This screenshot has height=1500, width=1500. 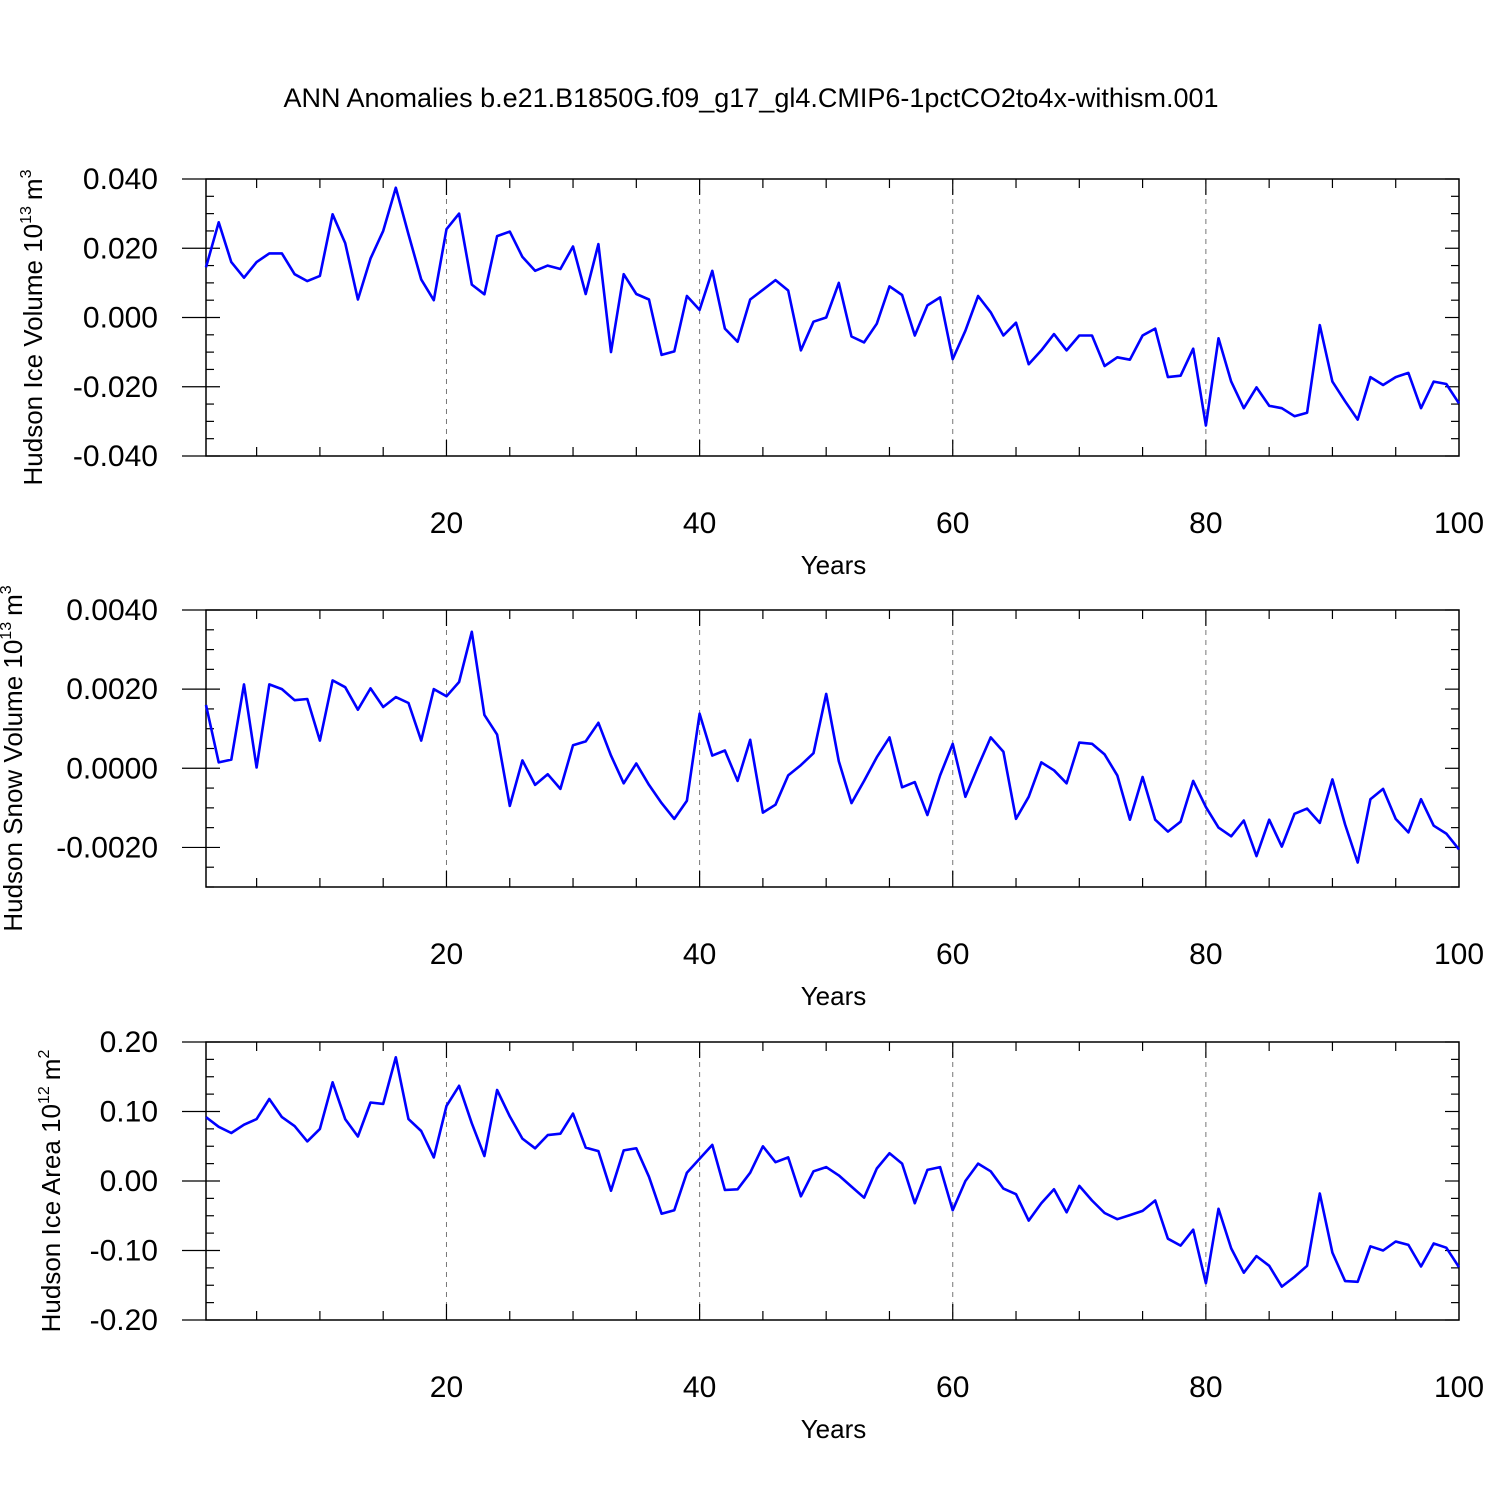 What do you see at coordinates (112, 768) in the screenshot?
I see `y-tick-label: 0.0000` at bounding box center [112, 768].